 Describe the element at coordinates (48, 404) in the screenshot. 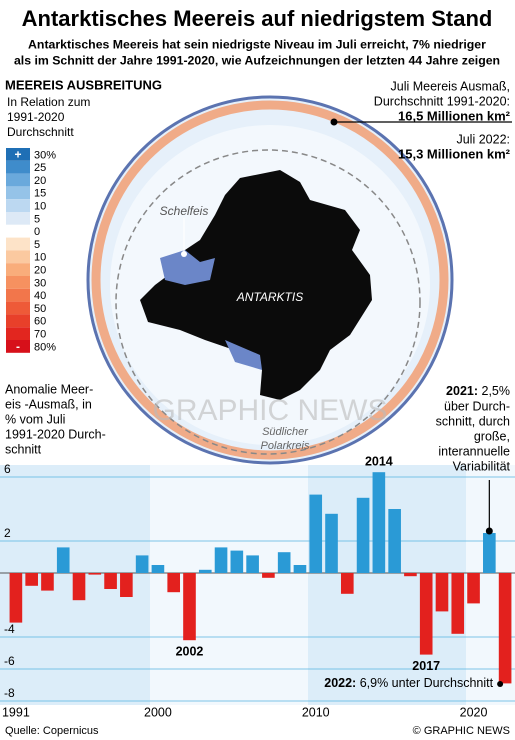

I see `y-axis-label: eis -Ausmaß, in` at that location.